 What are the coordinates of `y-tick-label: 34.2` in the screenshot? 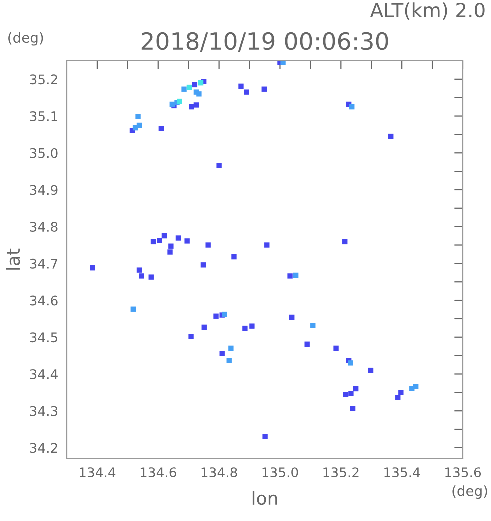 It's located at (44, 448).